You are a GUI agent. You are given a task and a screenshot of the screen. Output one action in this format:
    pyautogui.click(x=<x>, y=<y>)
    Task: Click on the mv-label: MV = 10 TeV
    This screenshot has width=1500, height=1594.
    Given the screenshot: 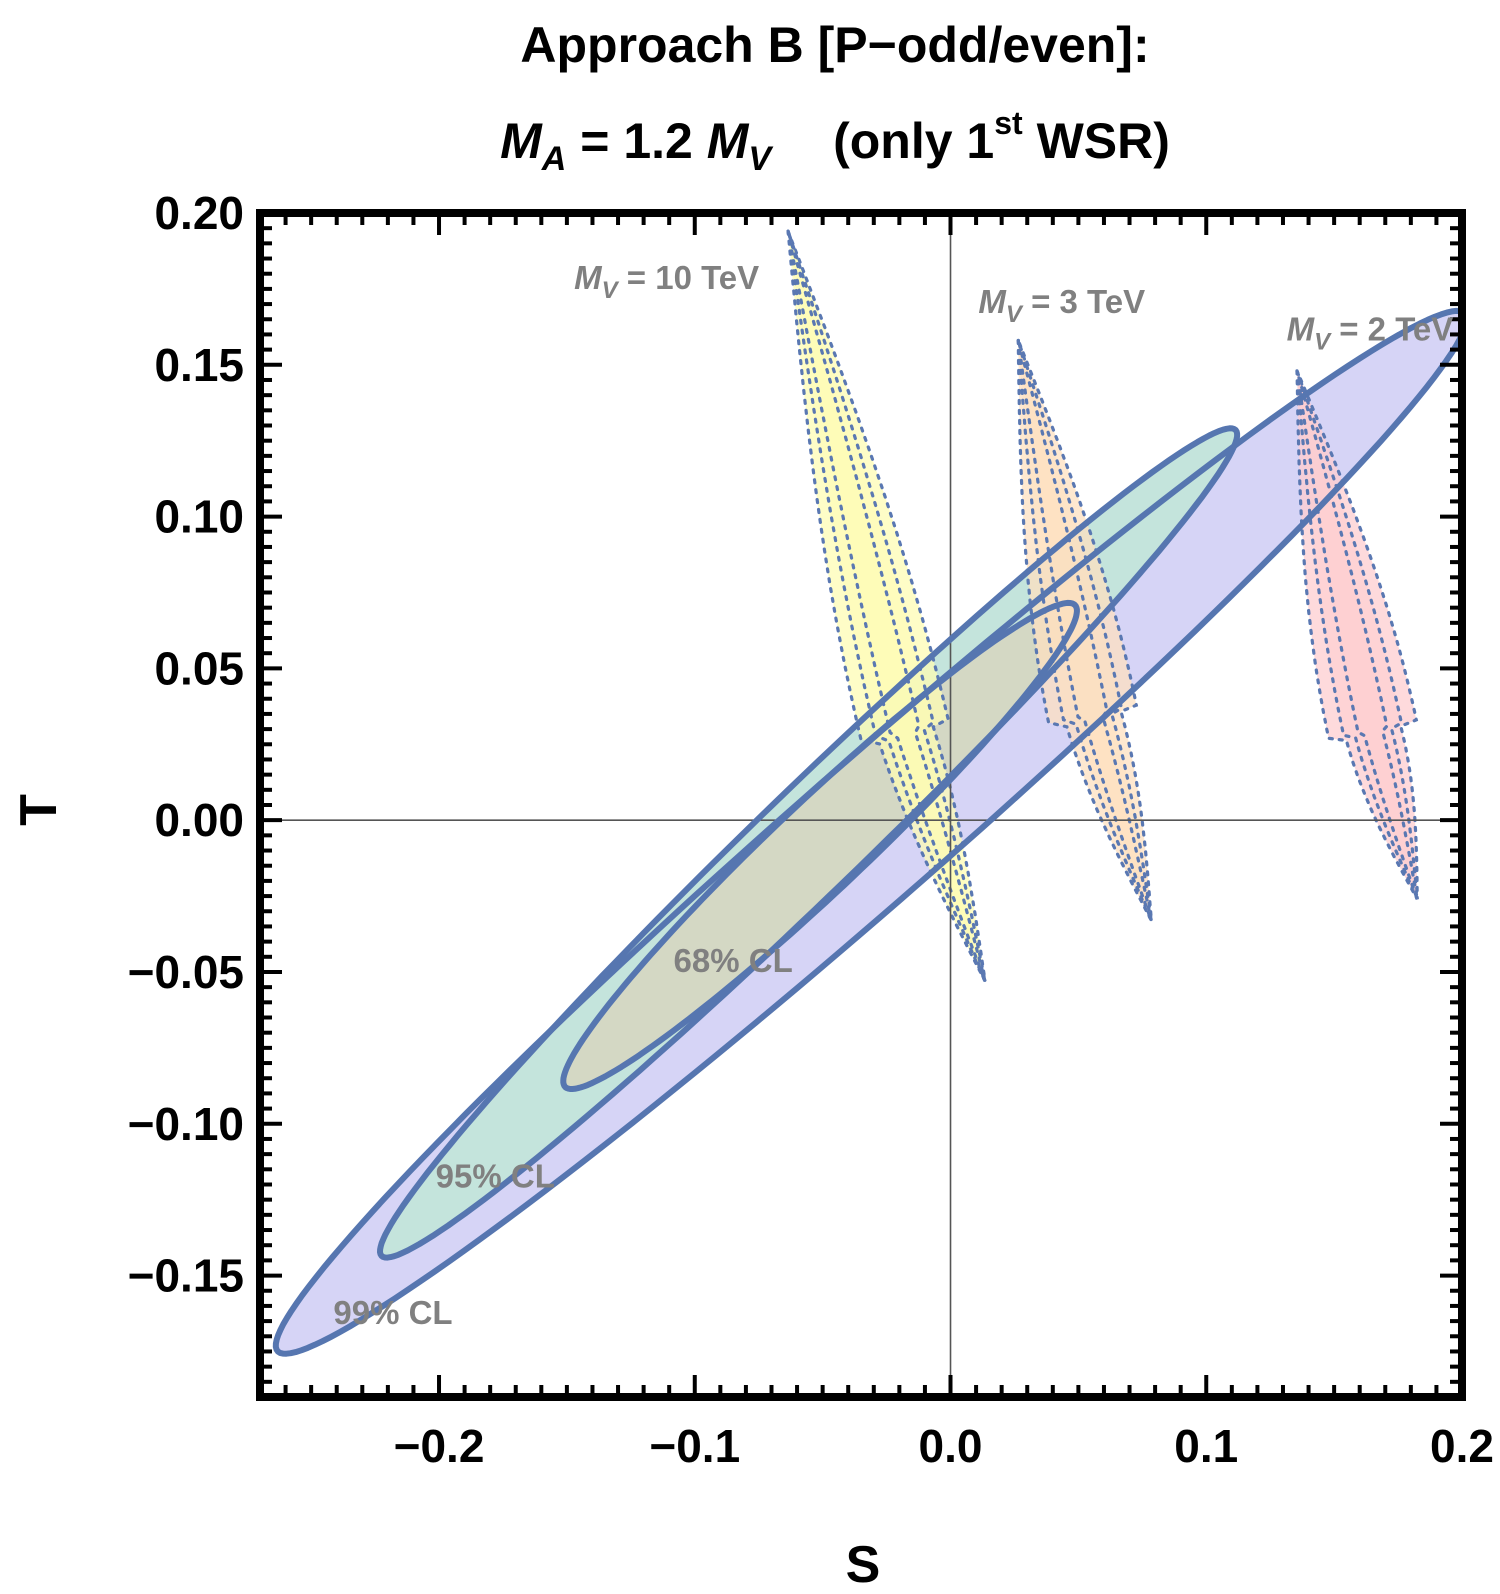 What is the action you would take?
    pyautogui.click(x=666, y=281)
    